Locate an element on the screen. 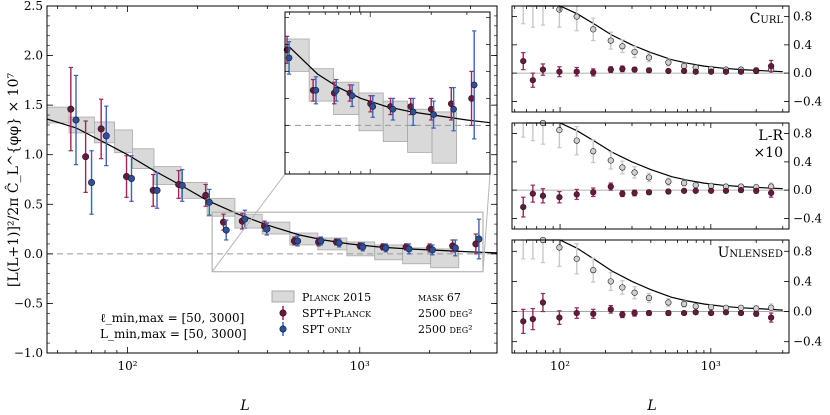 This screenshot has height=415, width=830. zoom-connector is located at coordinates (248, 223).